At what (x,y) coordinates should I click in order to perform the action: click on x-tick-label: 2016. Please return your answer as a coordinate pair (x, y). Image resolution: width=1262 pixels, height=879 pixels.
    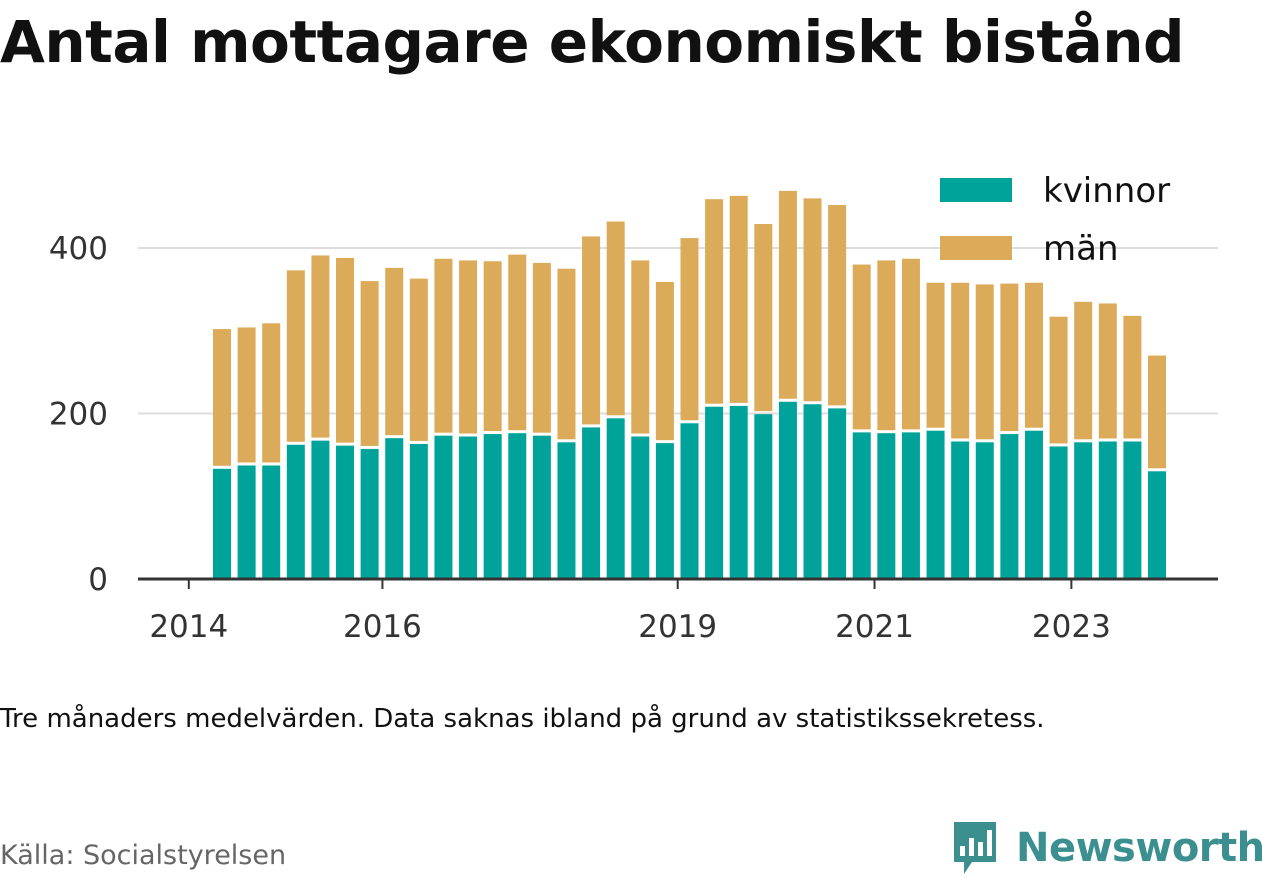
    Looking at the image, I should click on (382, 627).